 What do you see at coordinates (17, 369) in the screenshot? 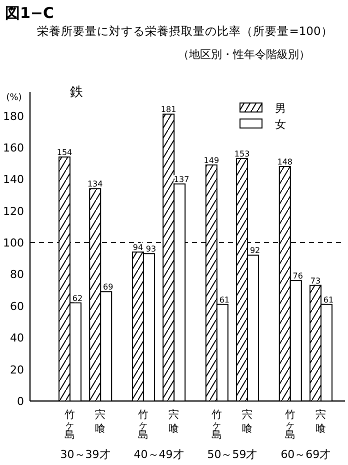
I see `y-tick-label: 20` at bounding box center [17, 369].